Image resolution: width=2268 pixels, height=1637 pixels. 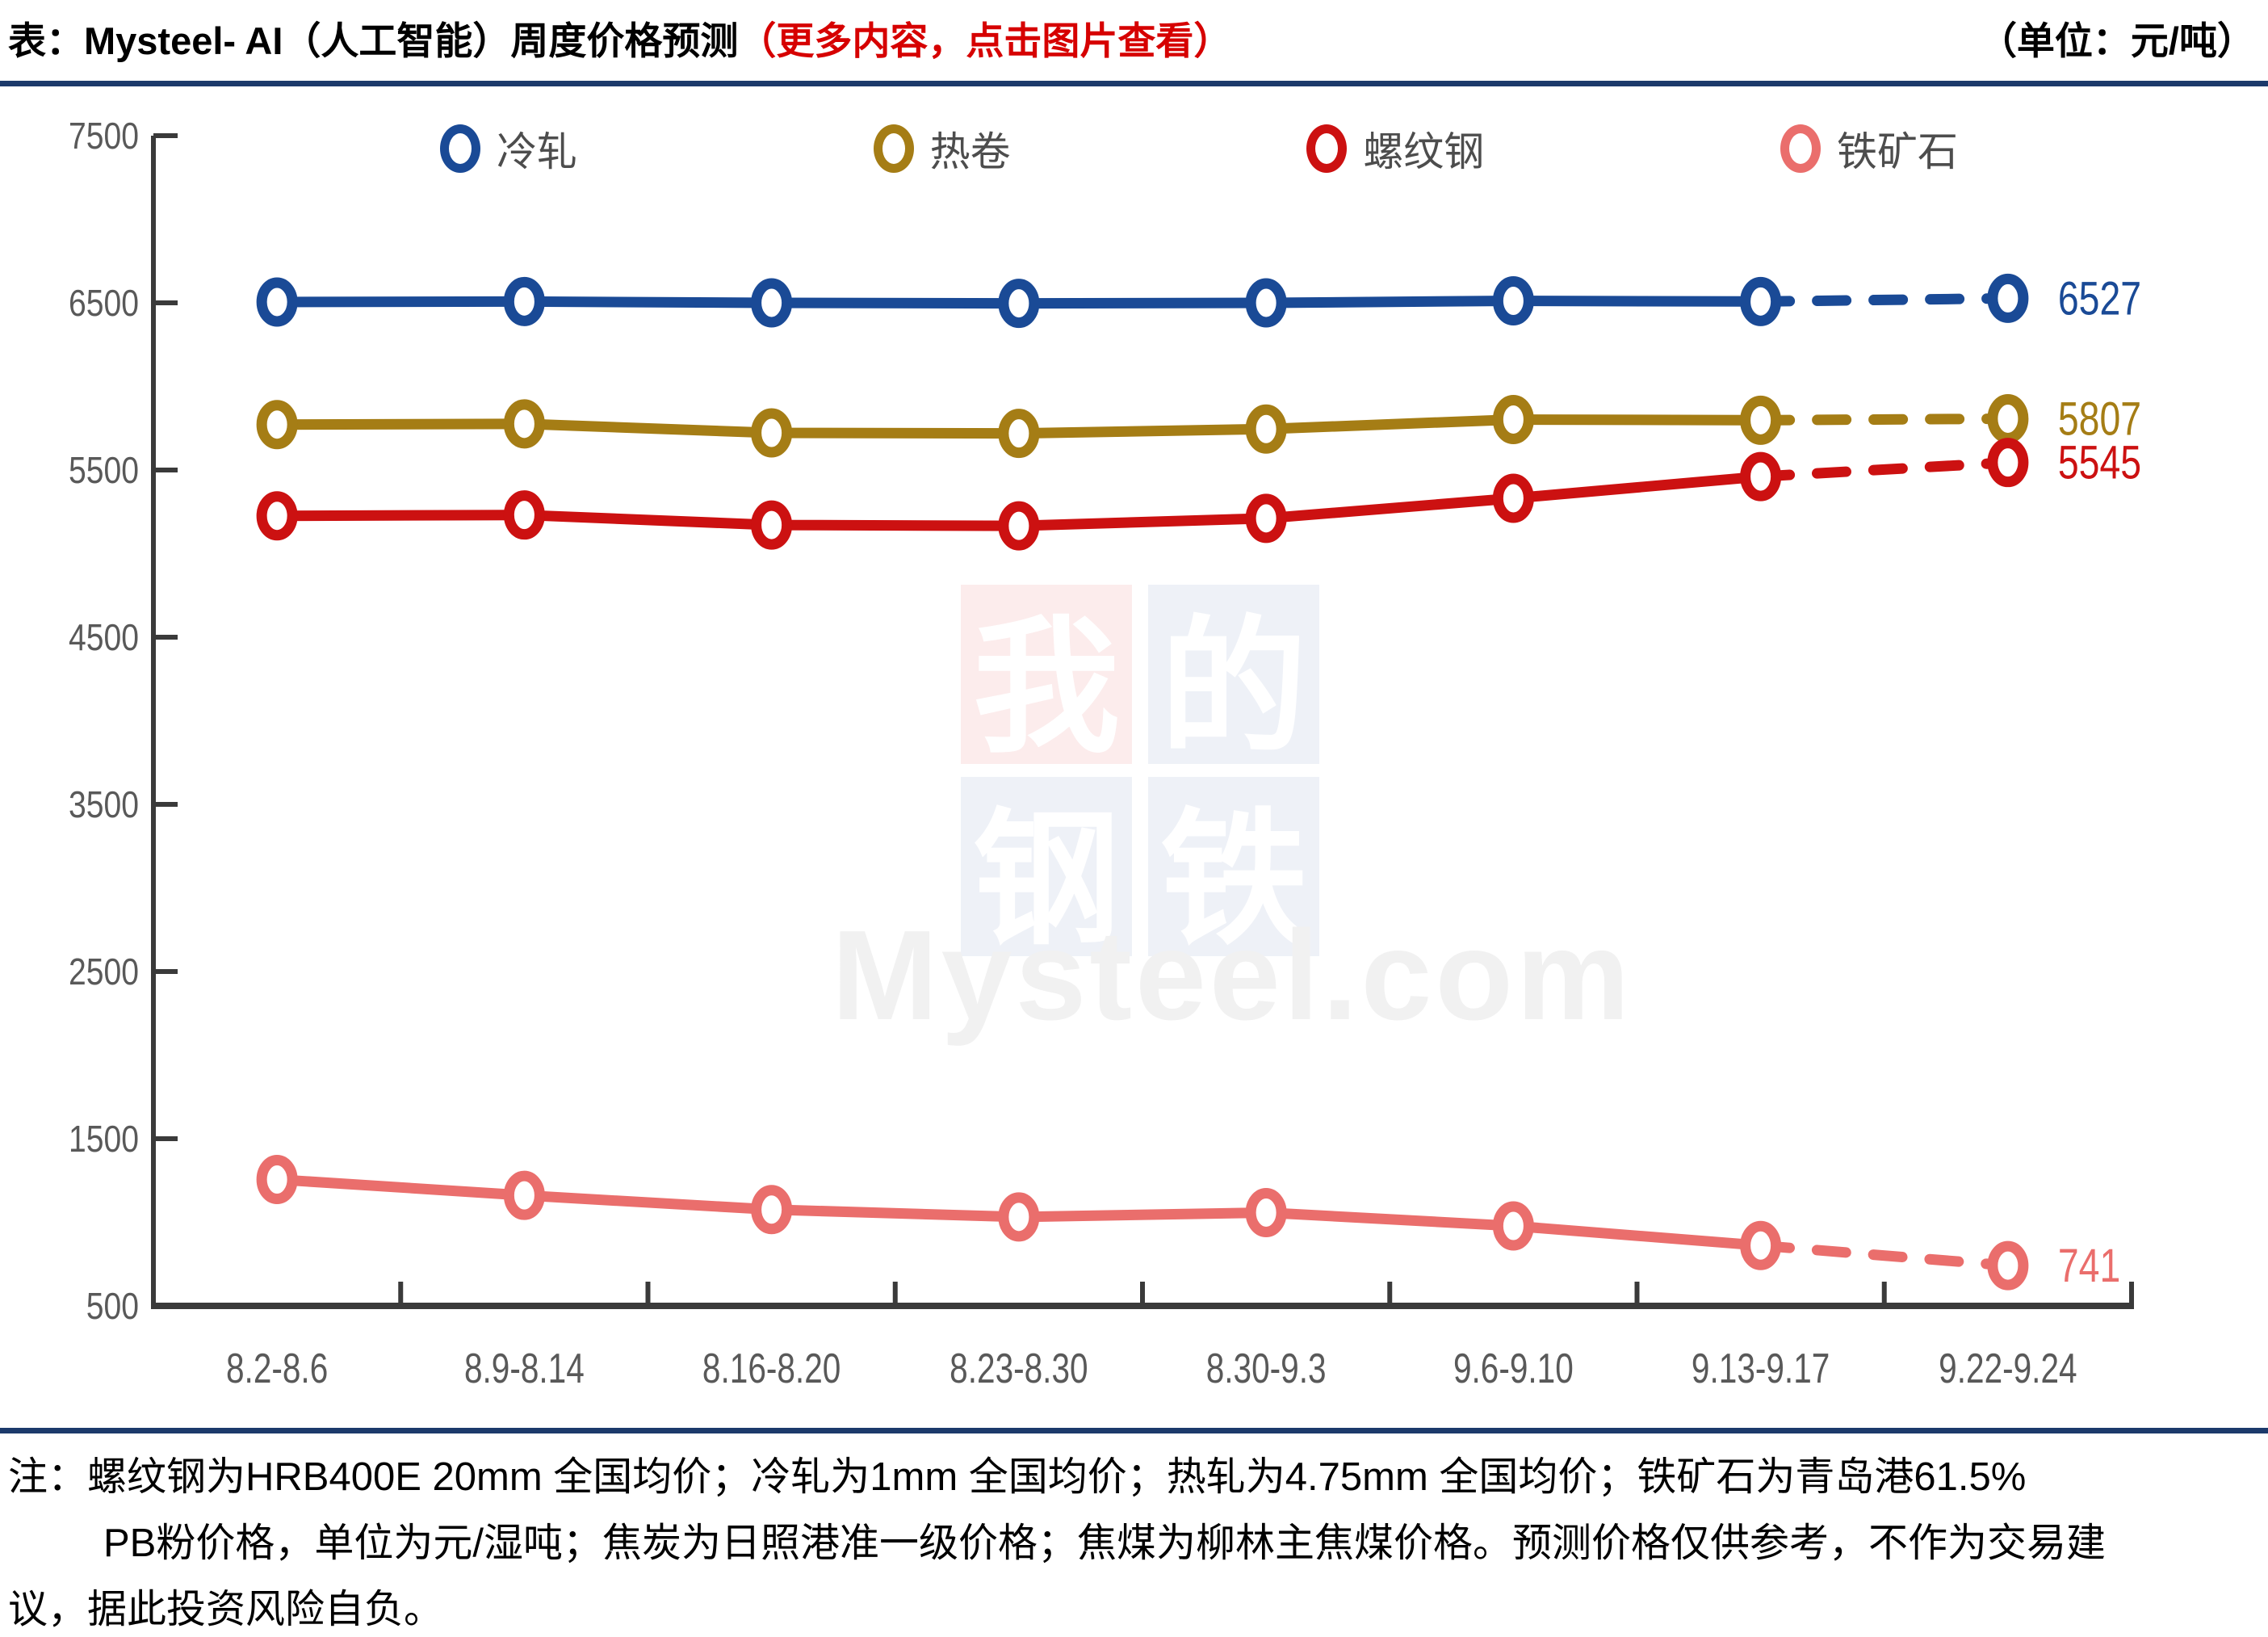 I want to click on y-tick-label: 2500, so click(x=104, y=972).